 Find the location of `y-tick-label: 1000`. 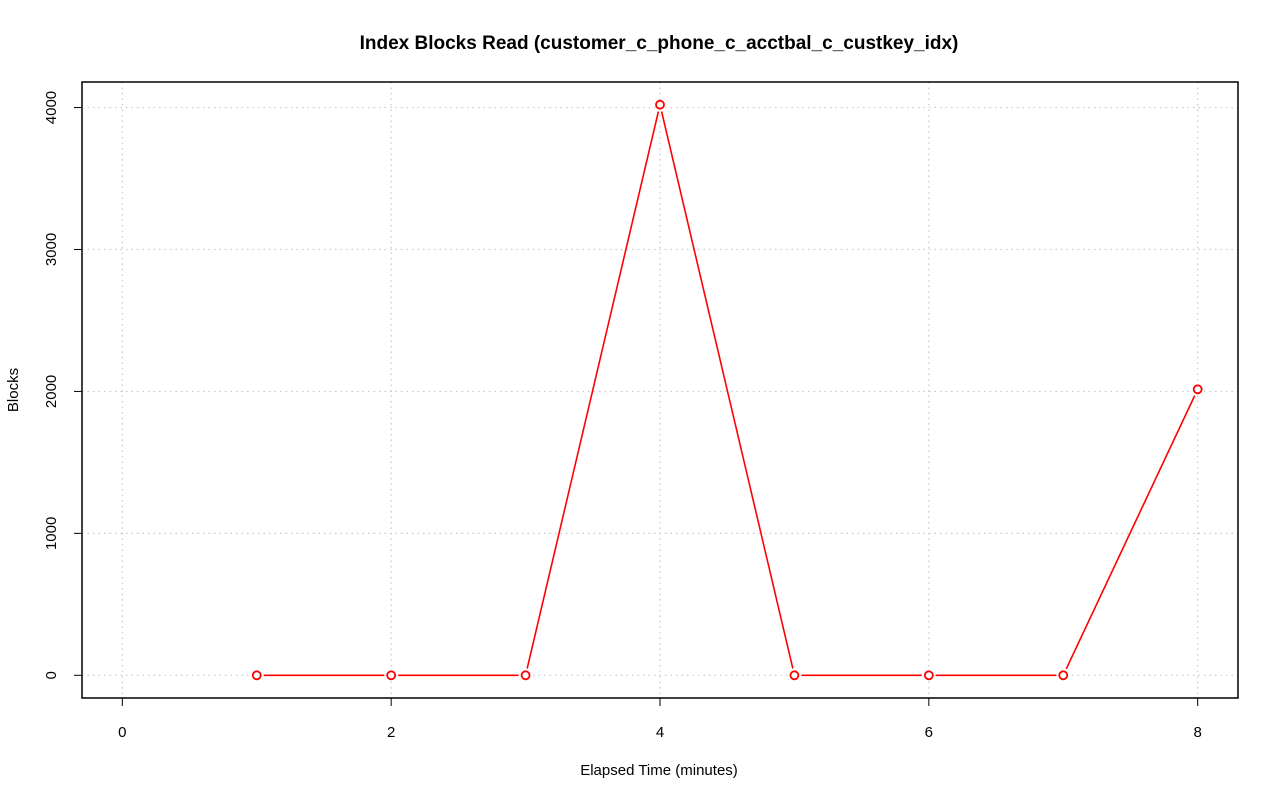

y-tick-label: 1000 is located at coordinates (51, 533).